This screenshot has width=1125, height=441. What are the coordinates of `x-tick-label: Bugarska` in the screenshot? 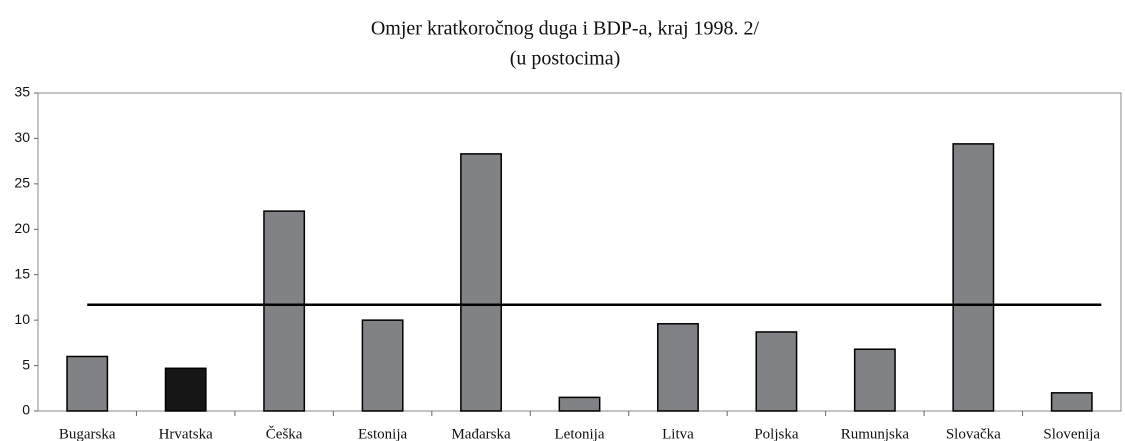 It's located at (87, 433).